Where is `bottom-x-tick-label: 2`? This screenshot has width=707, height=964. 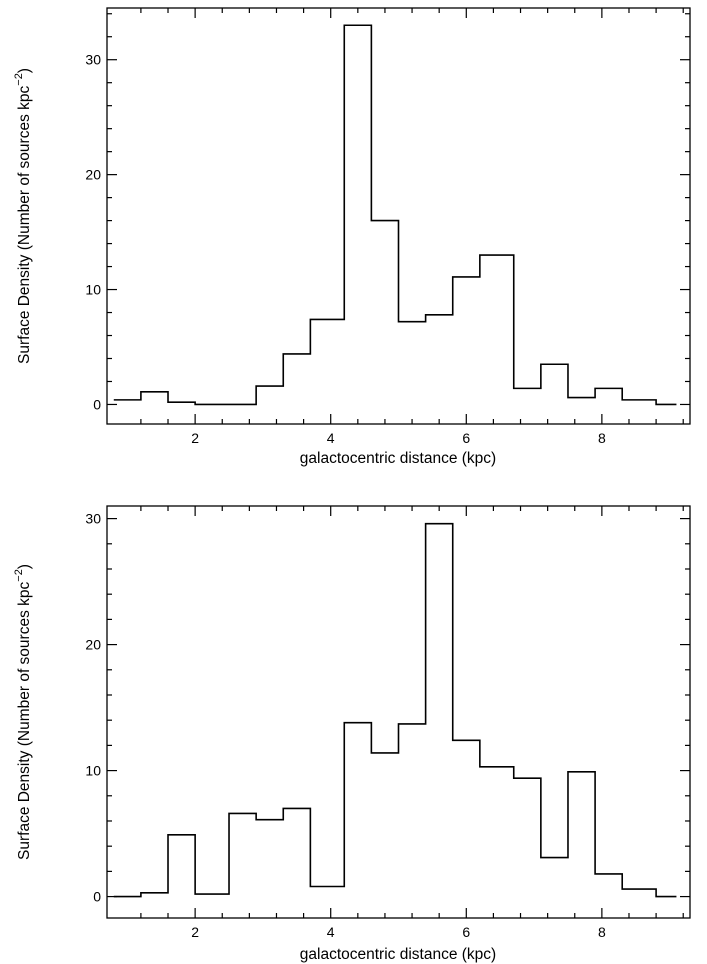
bottom-x-tick-label: 2 is located at coordinates (195, 932).